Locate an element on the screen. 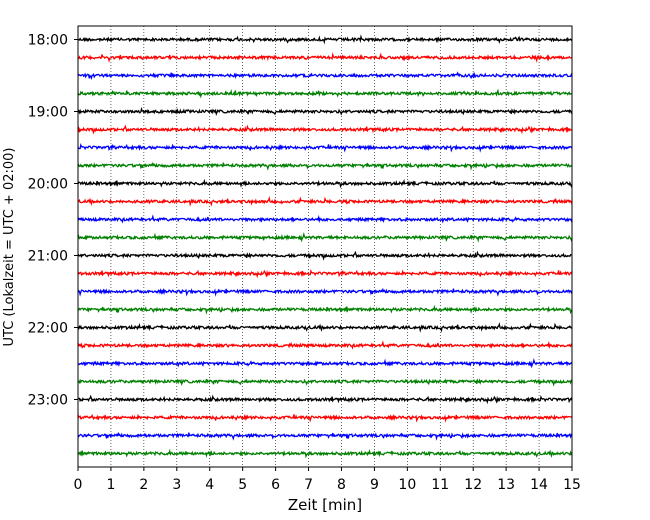  x-tick-label: 14 is located at coordinates (539, 485).